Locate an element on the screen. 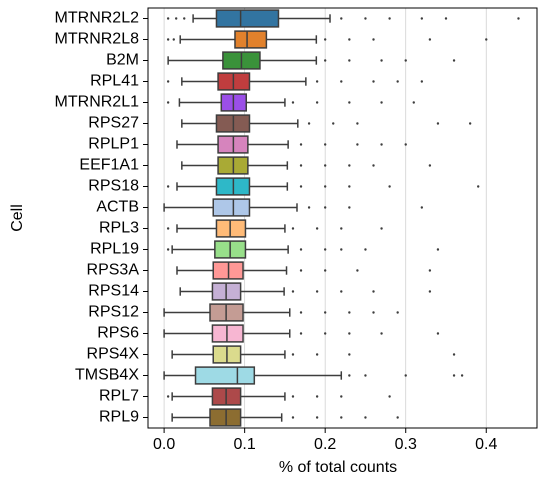  y-tick-label: MTRNR2L2 is located at coordinates (97, 18).